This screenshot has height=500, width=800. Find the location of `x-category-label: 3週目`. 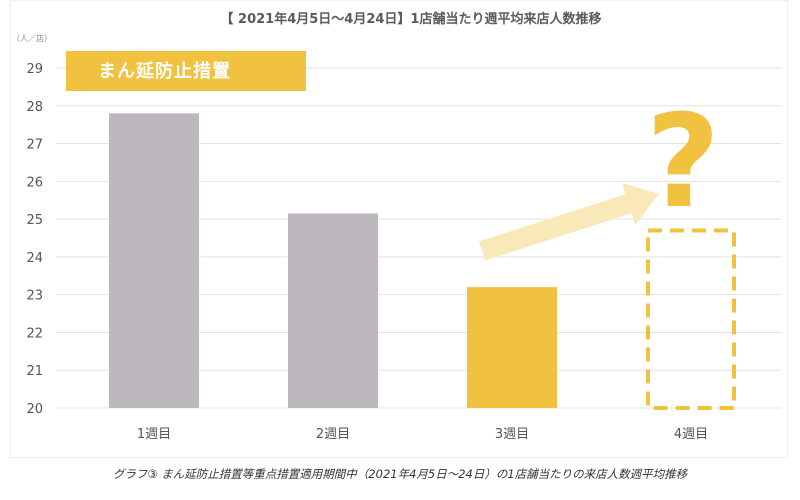

x-category-label: 3週目 is located at coordinates (512, 434).